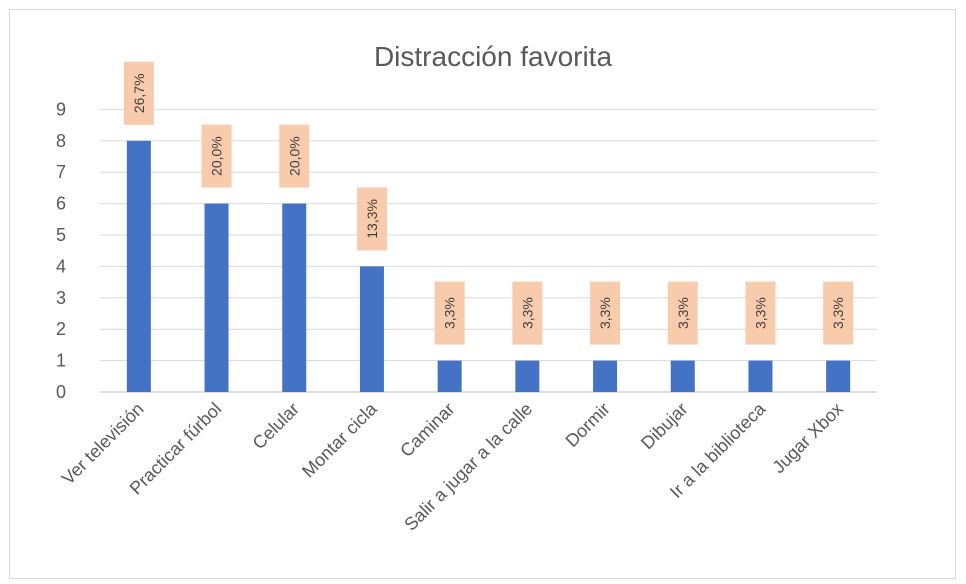  What do you see at coordinates (61, 172) in the screenshot?
I see `y-tick-label: 7` at bounding box center [61, 172].